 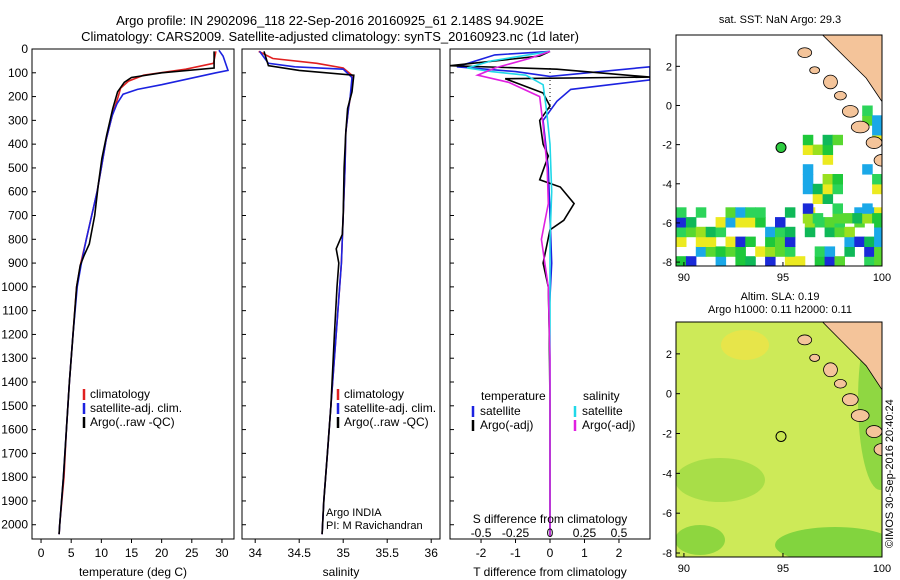 What do you see at coordinates (550, 533) in the screenshot?
I see `top-x-tick-label: 0` at bounding box center [550, 533].